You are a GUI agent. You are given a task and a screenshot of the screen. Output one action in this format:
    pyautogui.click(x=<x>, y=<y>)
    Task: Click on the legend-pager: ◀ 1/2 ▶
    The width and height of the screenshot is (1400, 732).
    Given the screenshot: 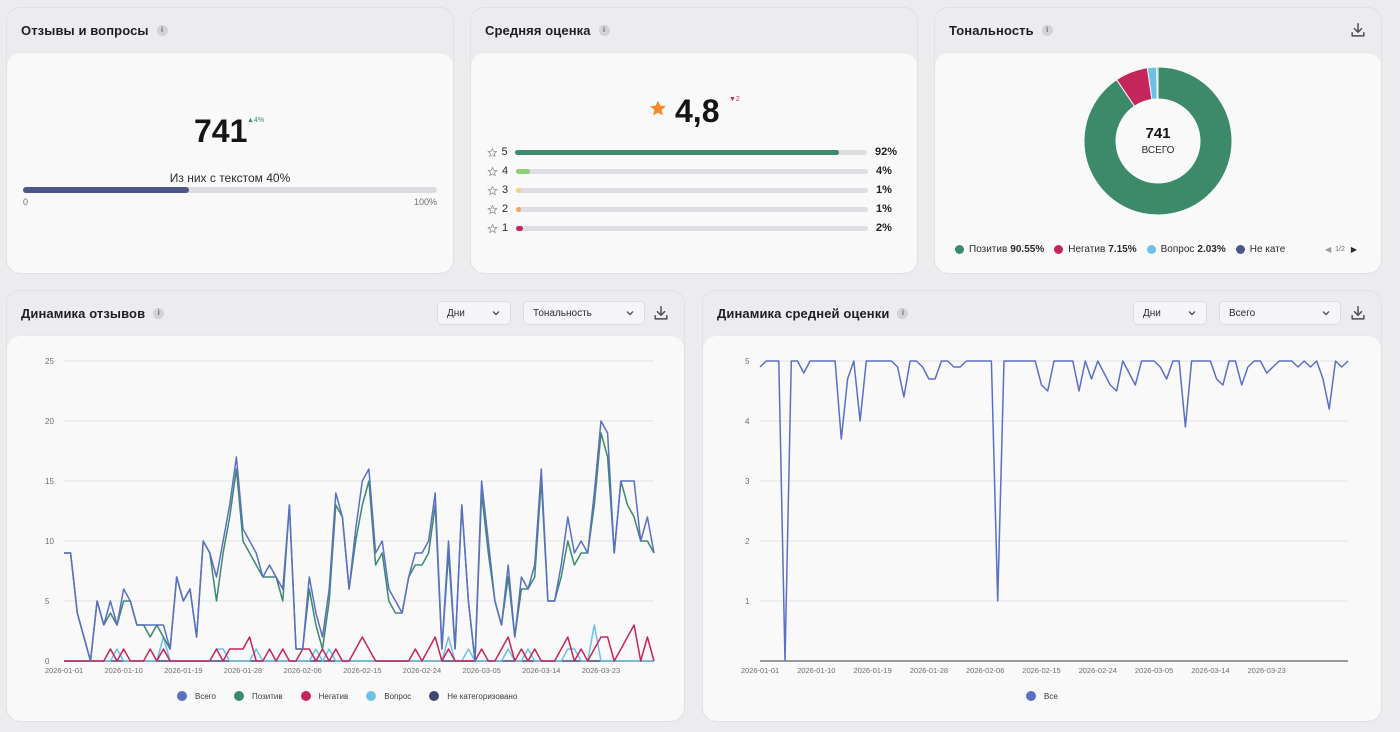 What is the action you would take?
    pyautogui.click(x=1341, y=249)
    